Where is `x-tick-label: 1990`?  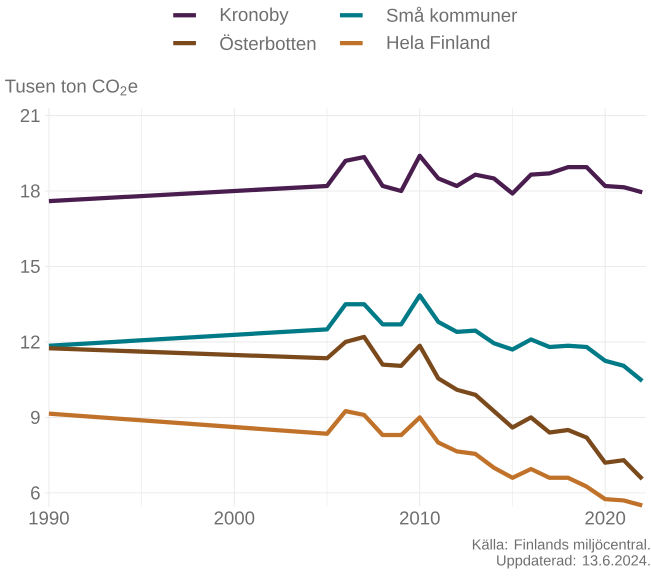
x-tick-label: 1990 is located at coordinates (49, 518).